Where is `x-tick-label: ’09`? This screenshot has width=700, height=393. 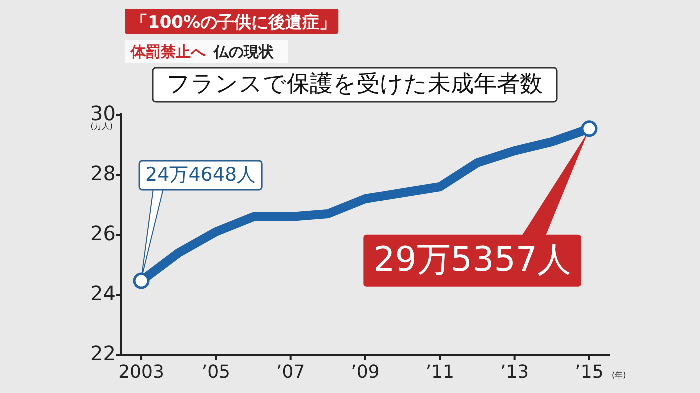
x-tick-label: ’09 is located at coordinates (365, 372).